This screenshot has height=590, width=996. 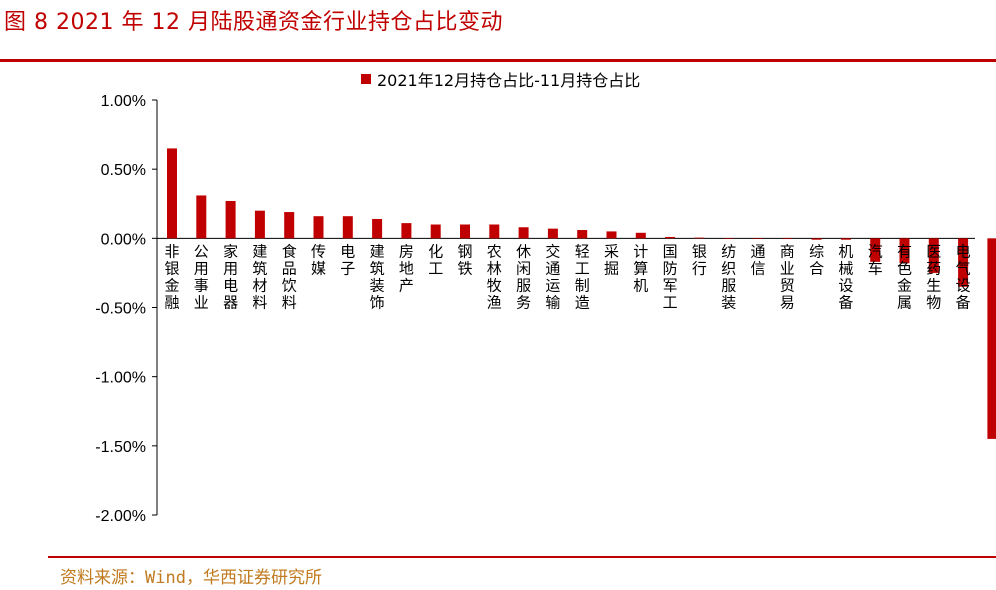 What do you see at coordinates (640, 268) in the screenshot?
I see `category-label: 计算机` at bounding box center [640, 268].